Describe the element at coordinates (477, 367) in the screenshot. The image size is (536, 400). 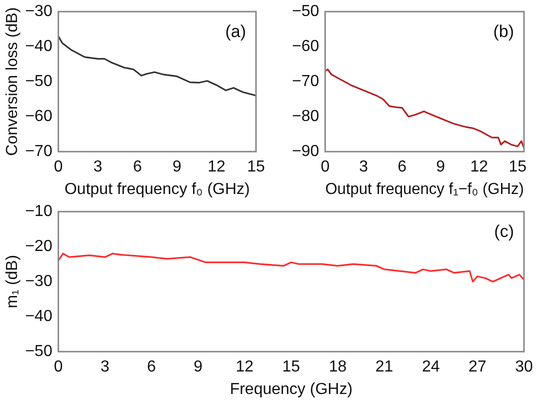
I see `x-tick-label: 27` at that location.